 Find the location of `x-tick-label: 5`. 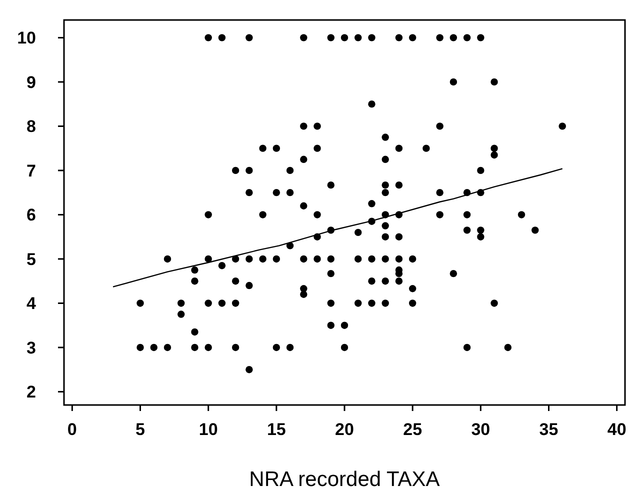

x-tick-label: 5 is located at coordinates (140, 429).